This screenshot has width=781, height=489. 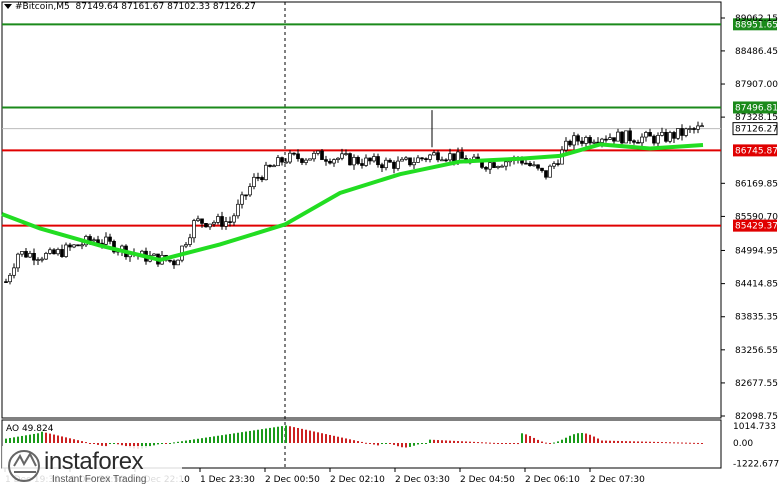 What do you see at coordinates (756, 285) in the screenshot?
I see `price-tick-label: 84414.85` at bounding box center [756, 285].